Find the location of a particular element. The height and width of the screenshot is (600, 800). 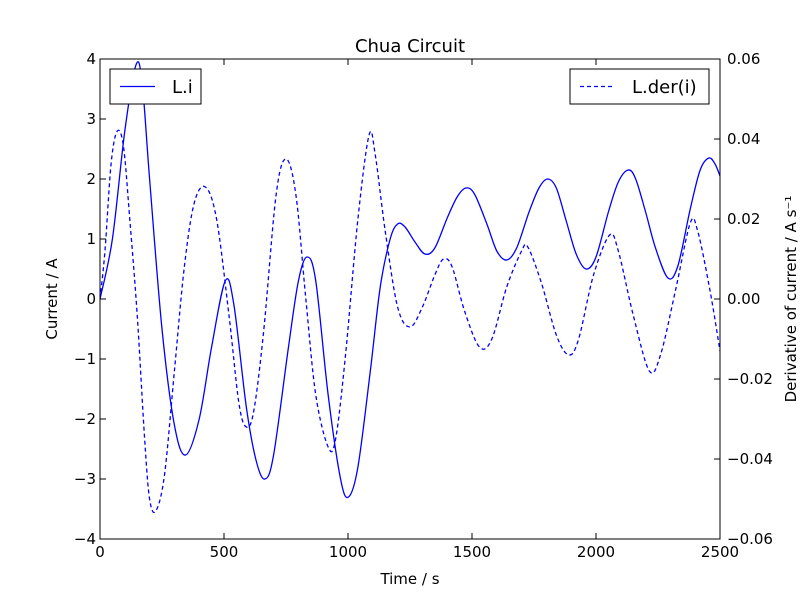

y-right-tick-label: 0.02 is located at coordinates (743, 219).